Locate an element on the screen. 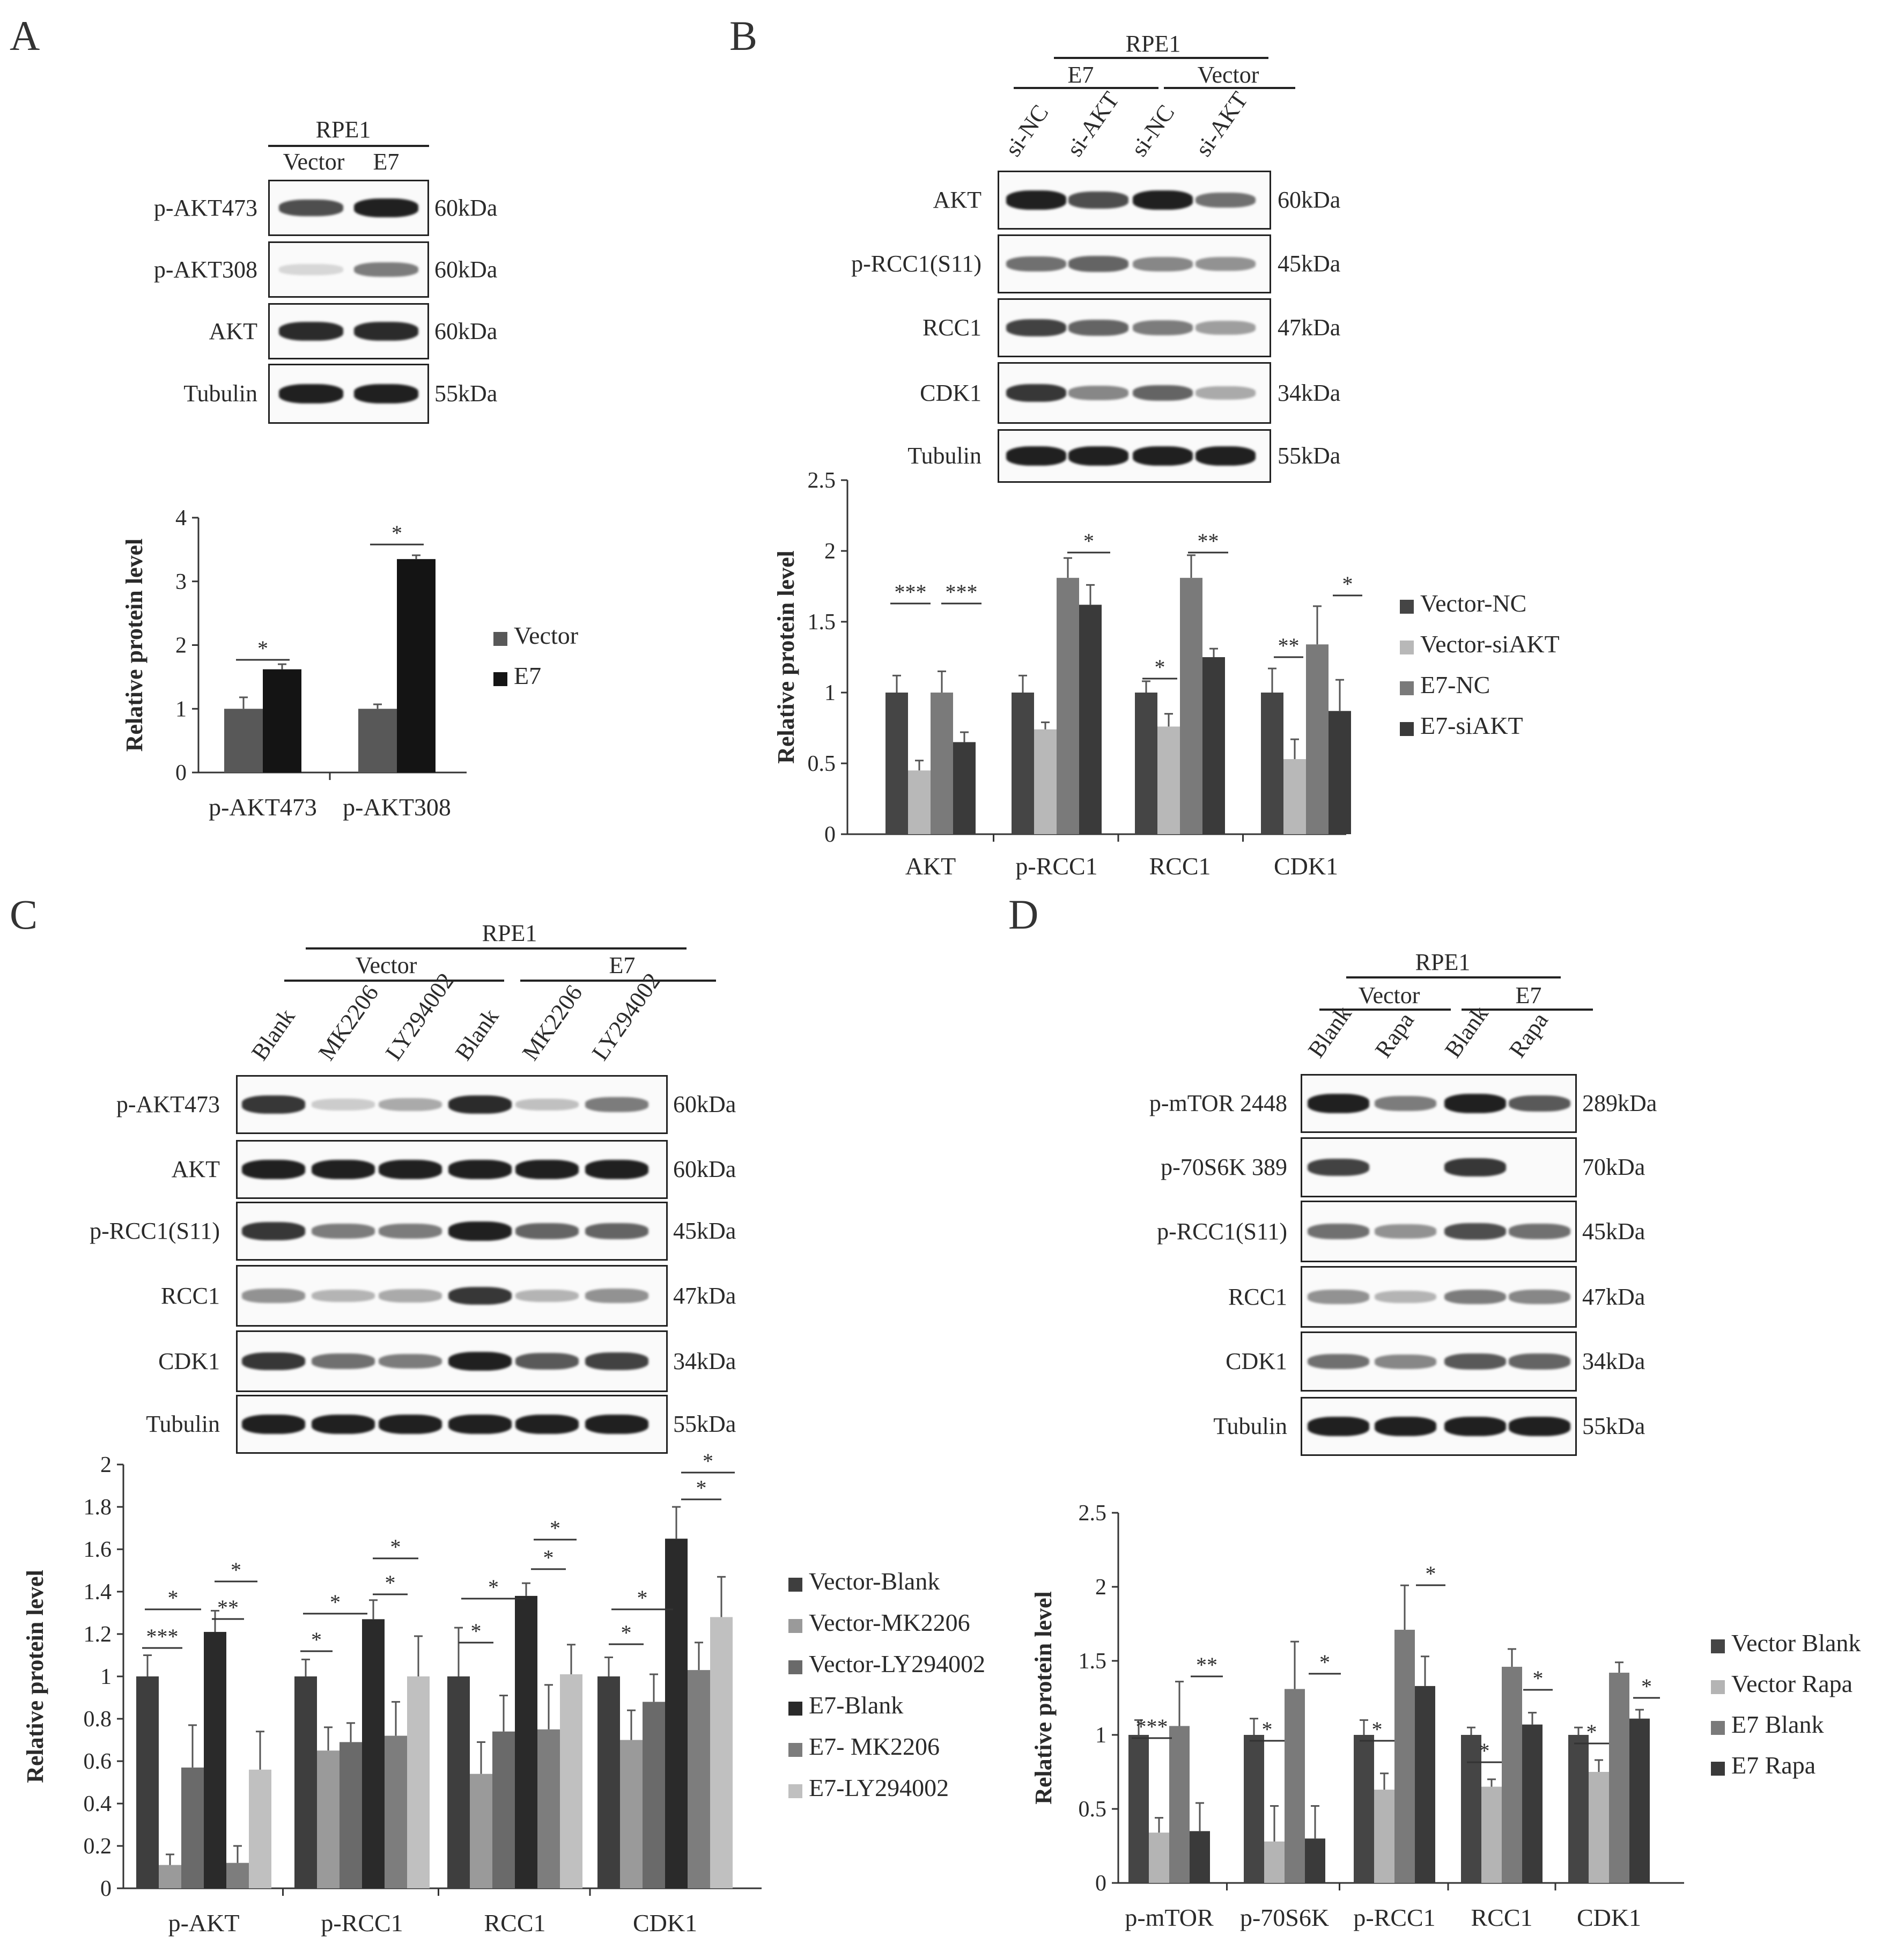 This screenshot has width=1904, height=1950. chart-a-legend-label: E7 is located at coordinates (527, 676).